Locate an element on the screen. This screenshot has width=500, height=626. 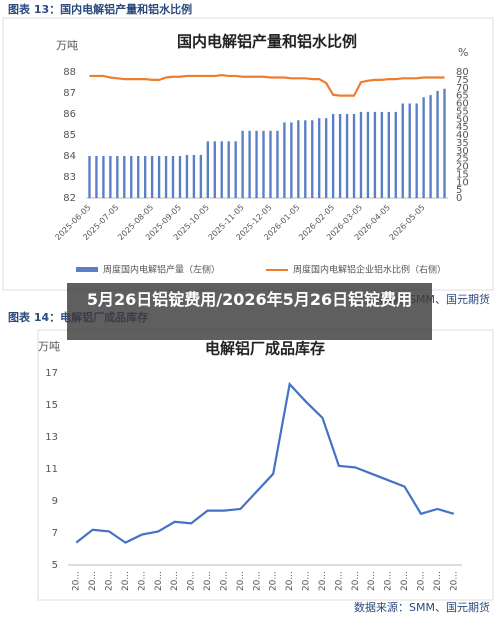
y2-tick-label: 10 is located at coordinates (462, 182).